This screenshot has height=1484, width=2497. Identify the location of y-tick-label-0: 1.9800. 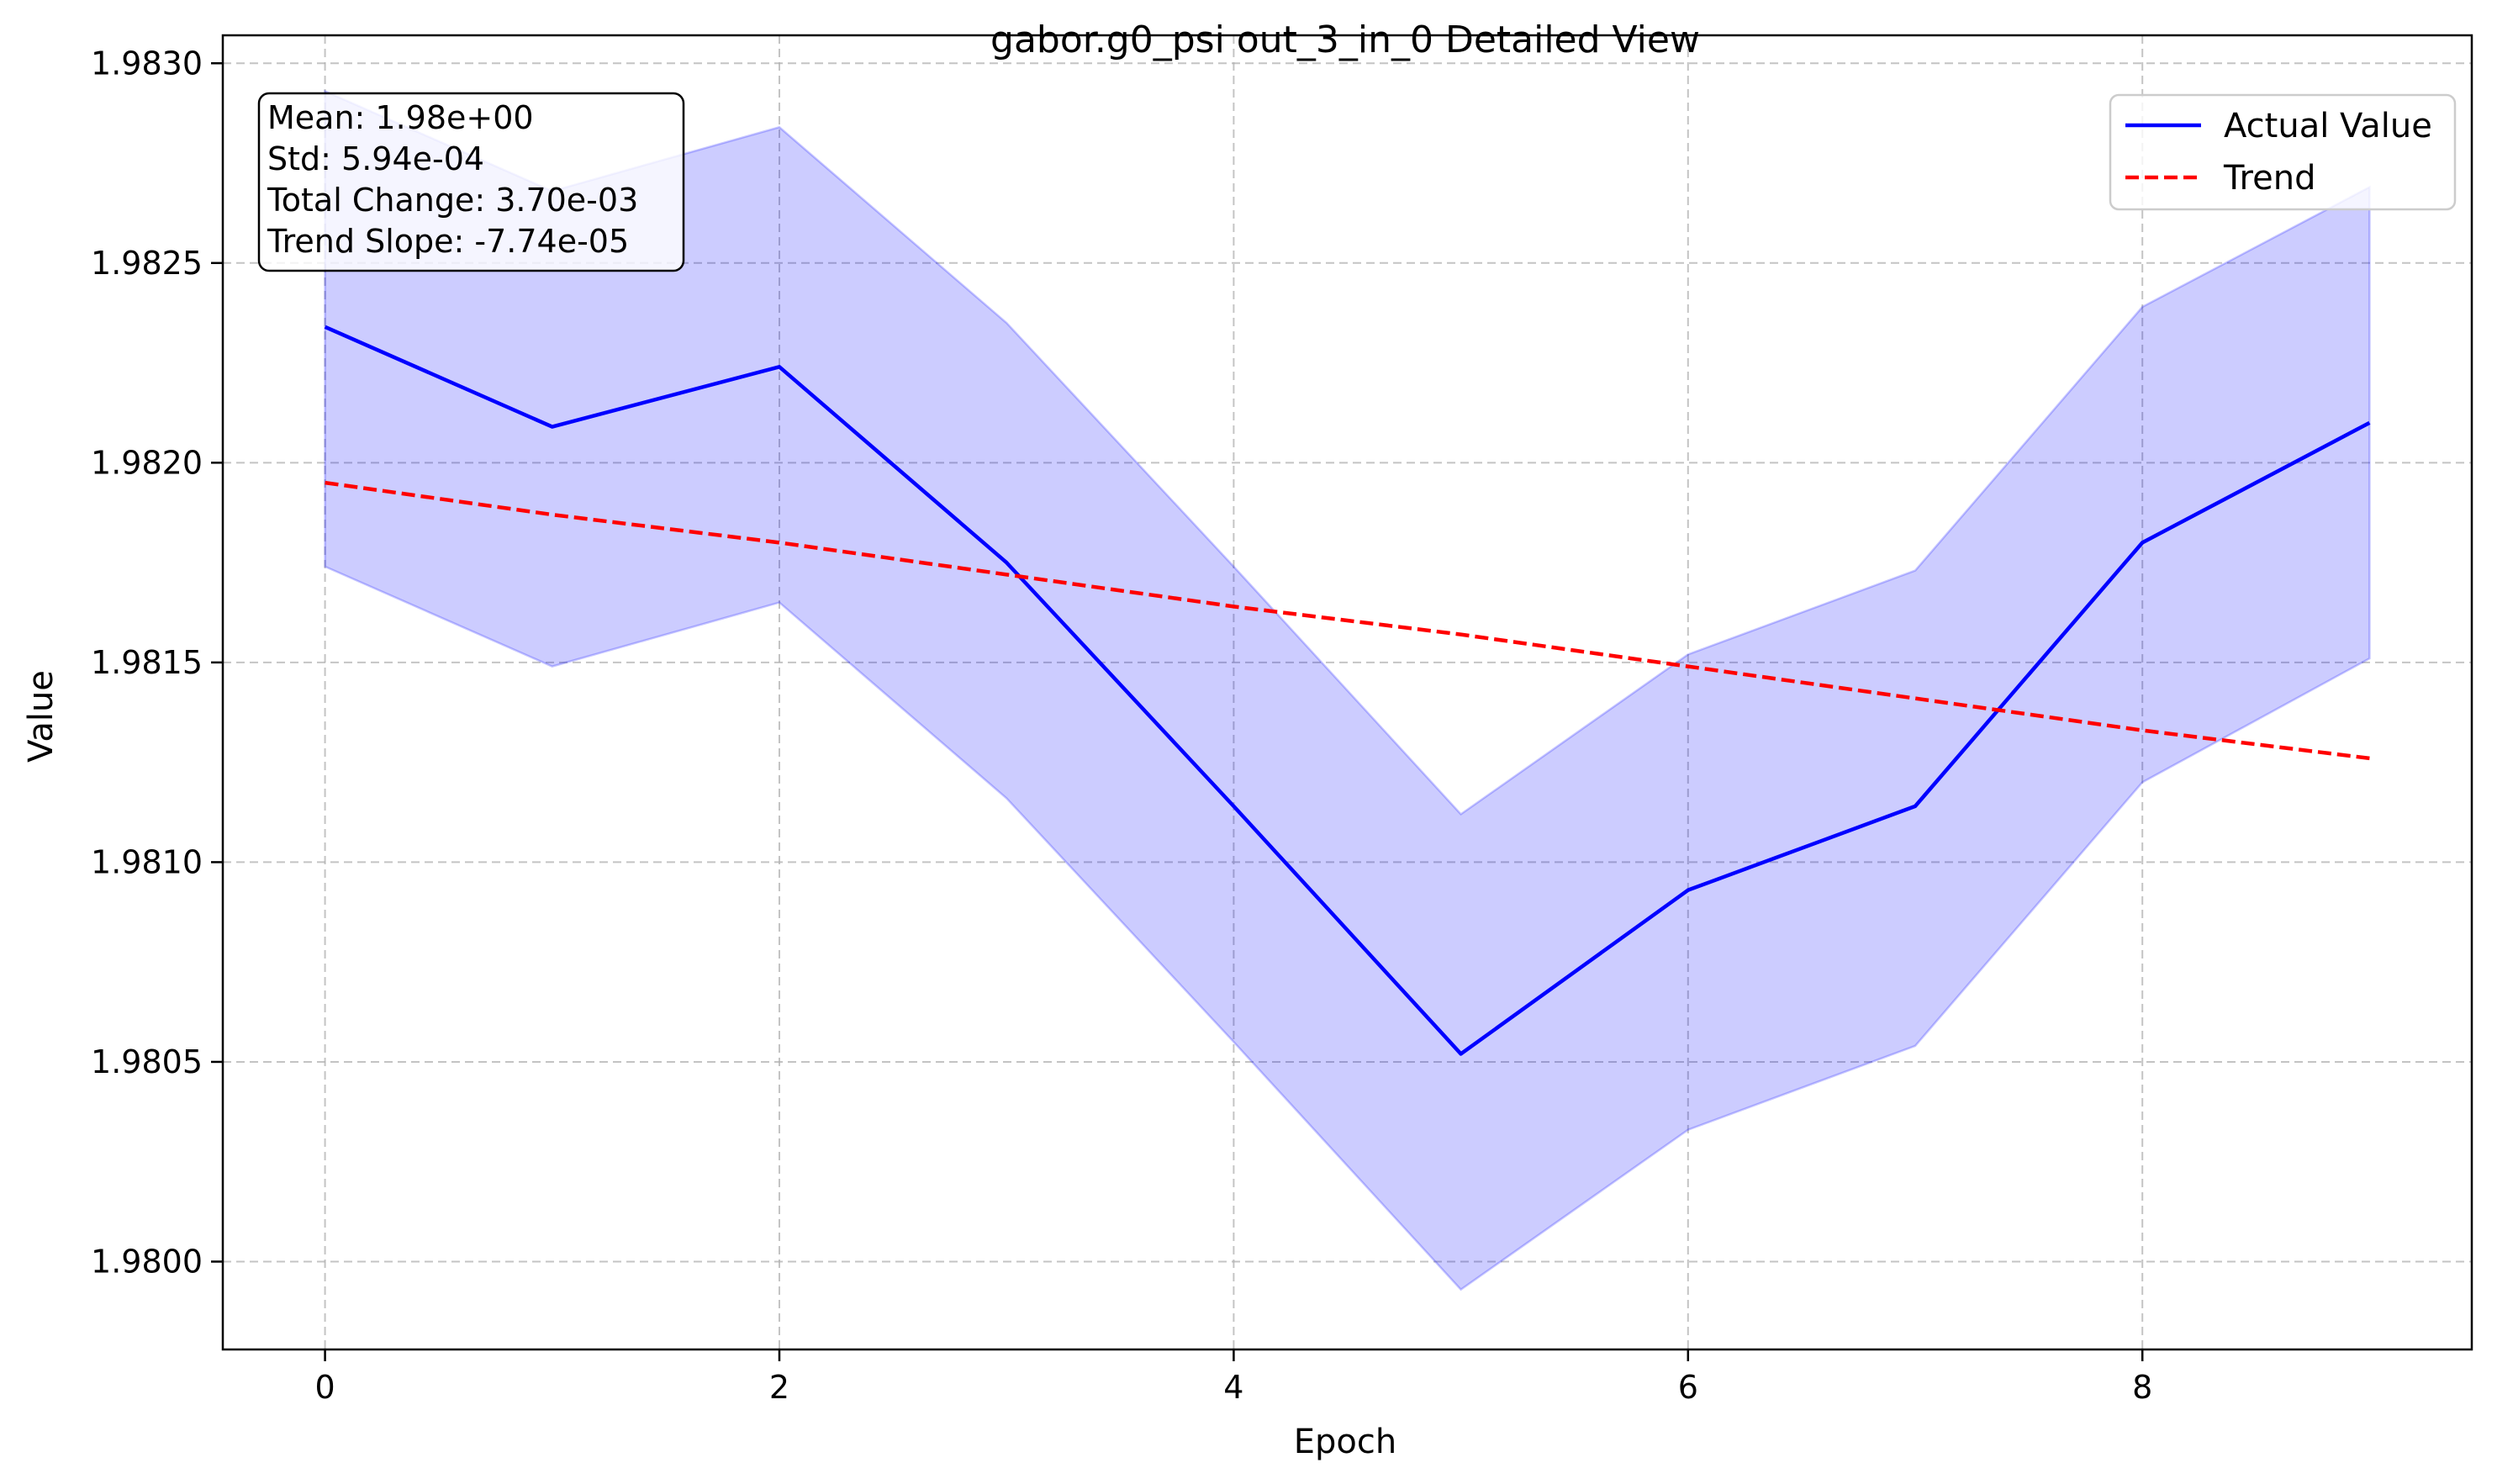
(147, 1261).